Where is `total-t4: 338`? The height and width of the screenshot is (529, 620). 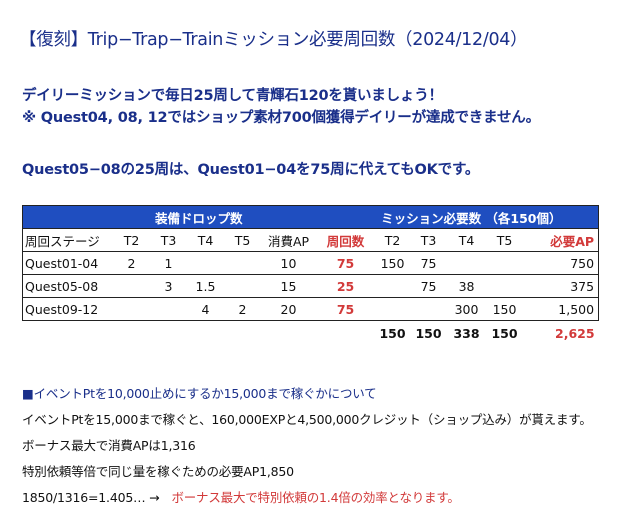
total-t4: 338 is located at coordinates (466, 333).